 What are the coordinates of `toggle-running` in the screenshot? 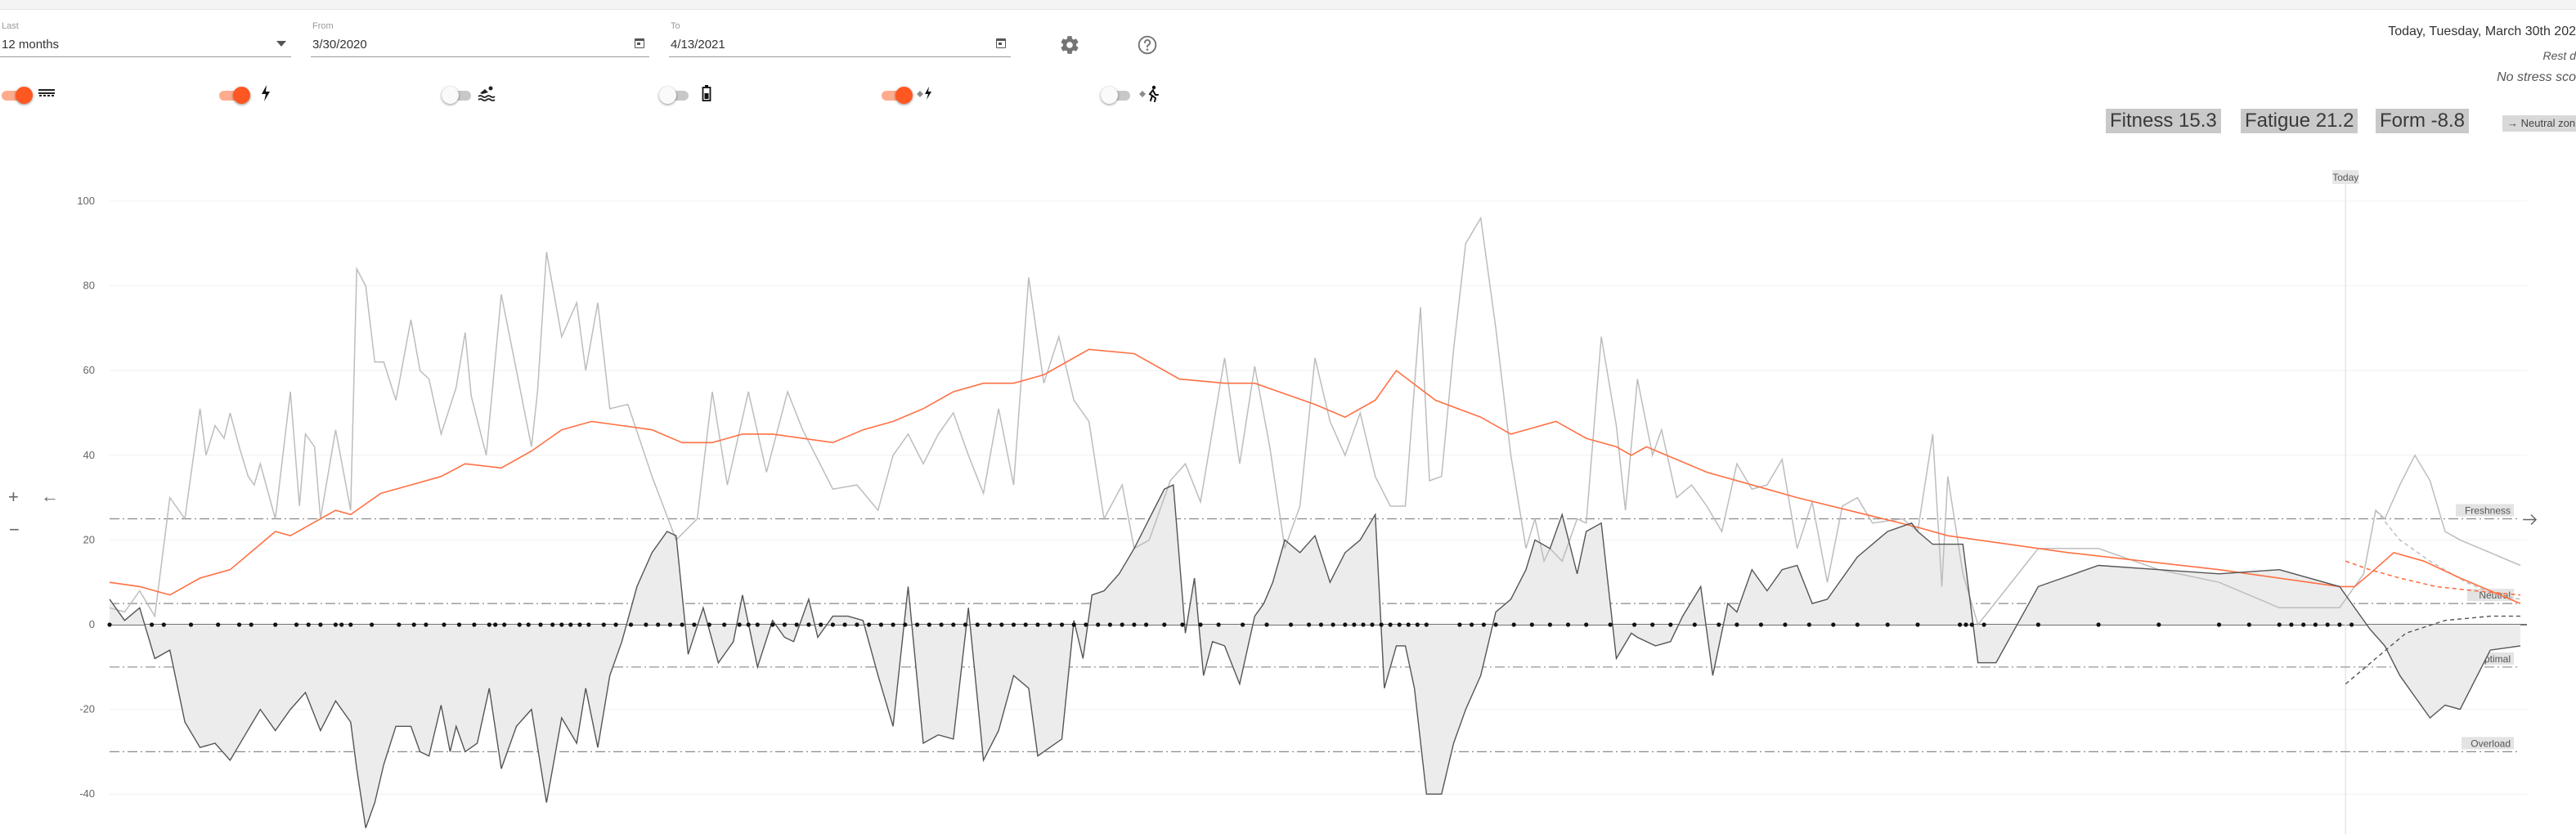 It's located at (16, 95).